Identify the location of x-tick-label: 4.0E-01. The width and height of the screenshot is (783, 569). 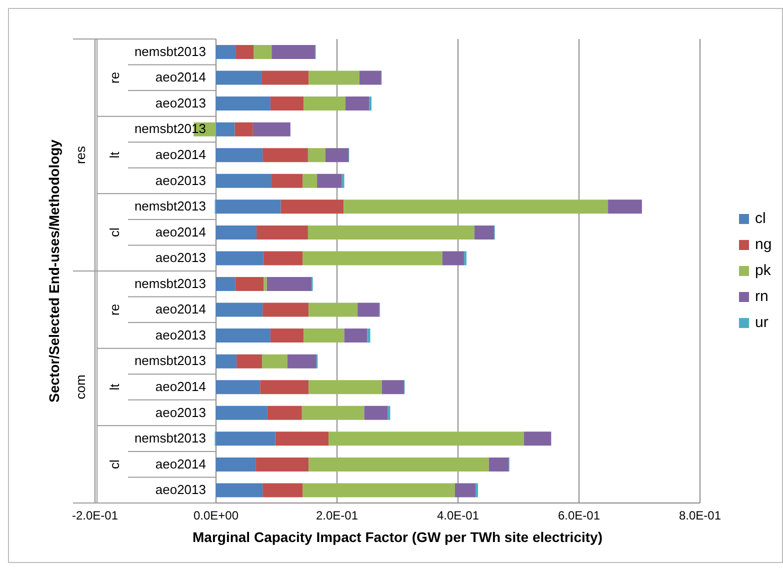
(458, 515).